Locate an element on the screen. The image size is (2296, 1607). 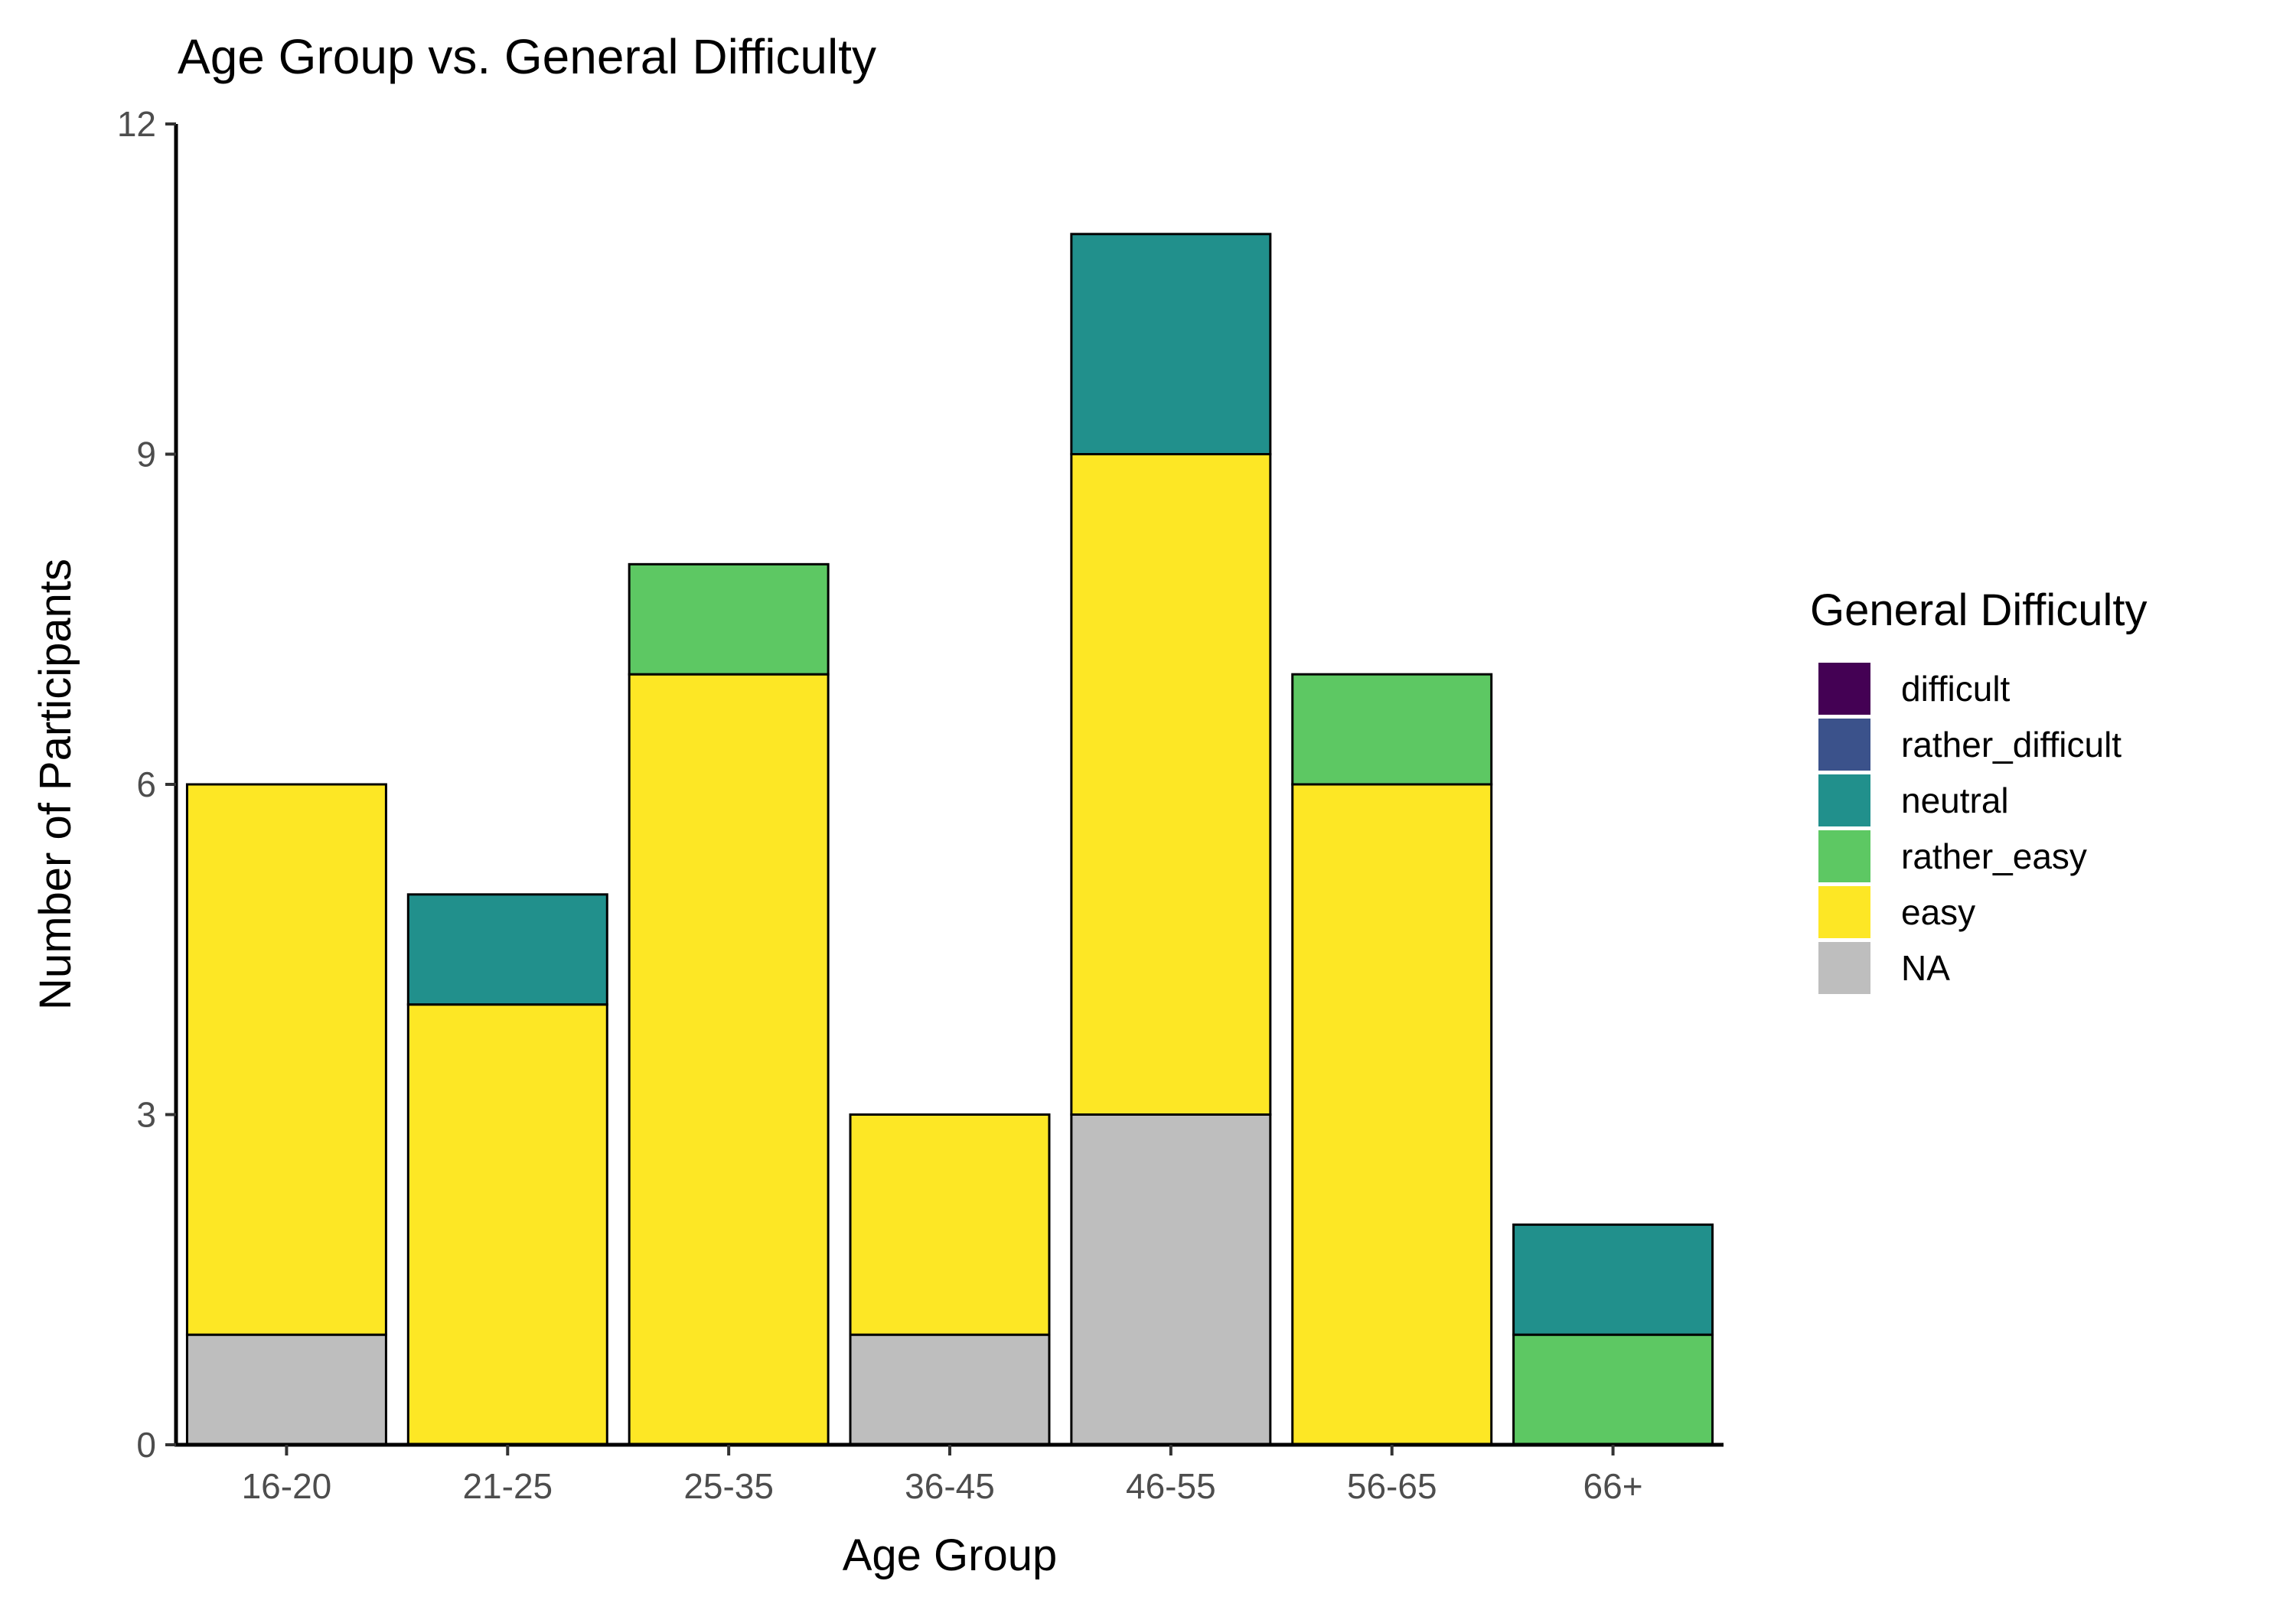
legend-label-easy: easy is located at coordinates (1938, 912).